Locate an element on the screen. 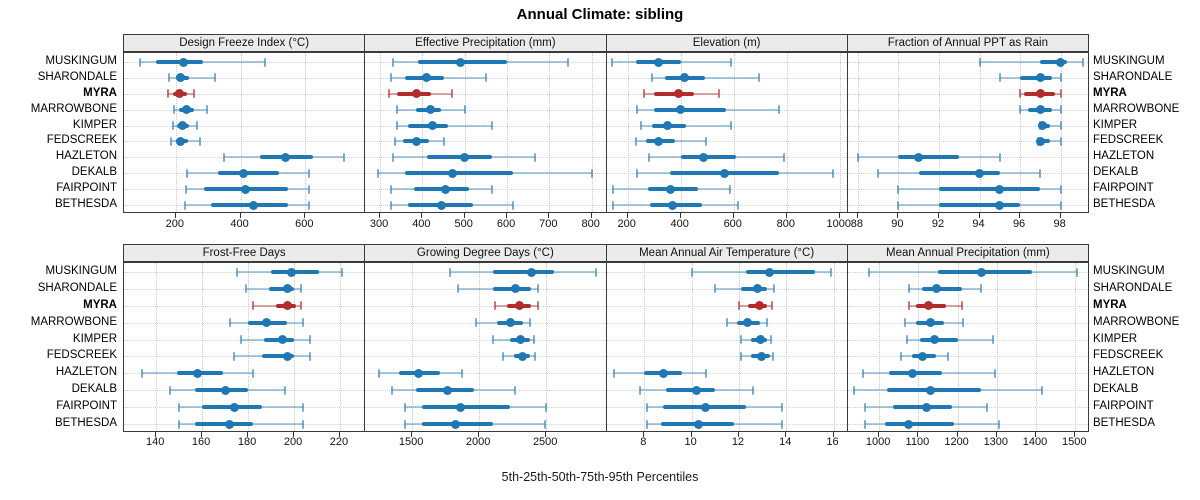  site-label-left: MYRA is located at coordinates (100, 92).